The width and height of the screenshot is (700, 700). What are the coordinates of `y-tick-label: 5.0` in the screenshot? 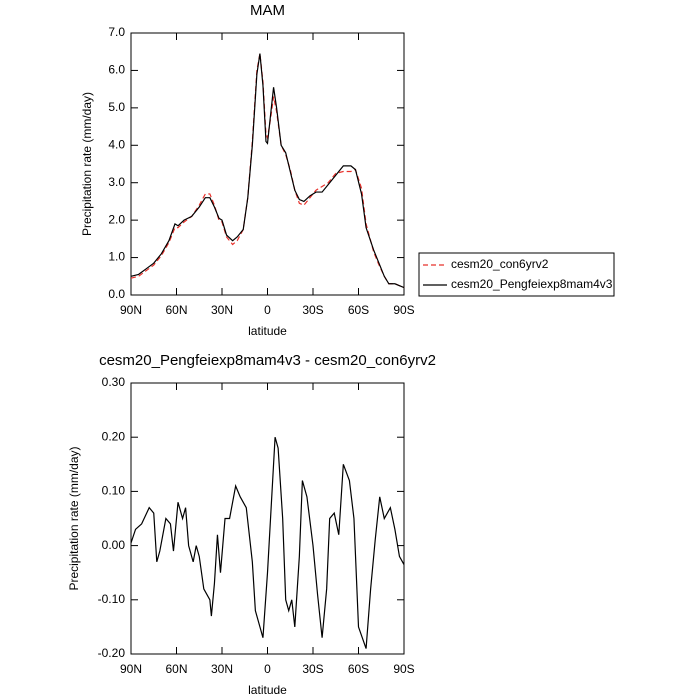 It's located at (116, 107).